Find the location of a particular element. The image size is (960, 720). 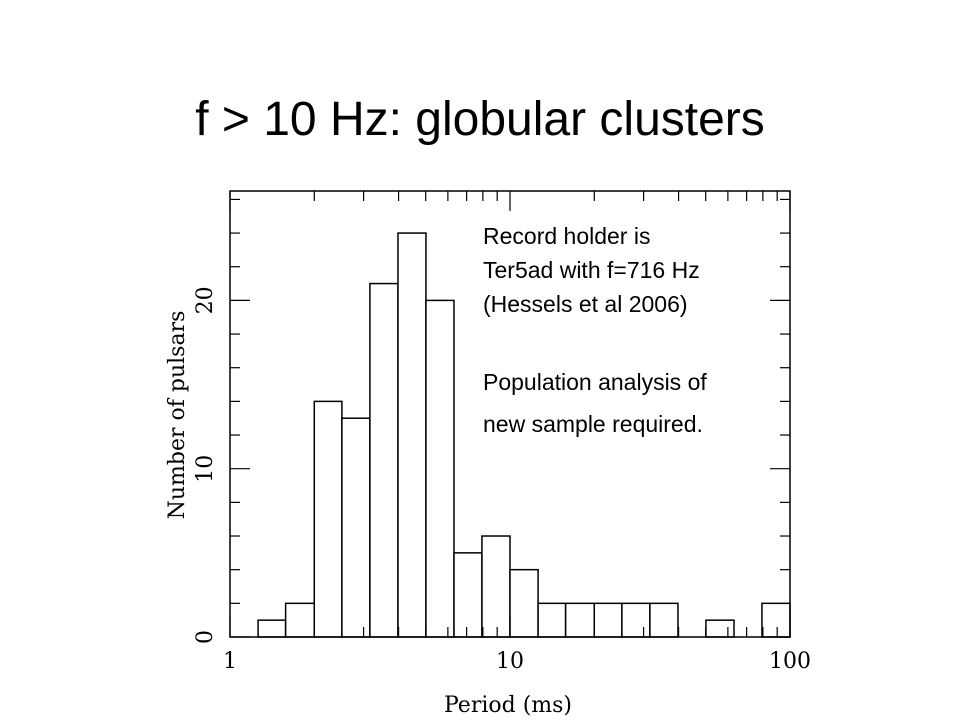

y-axis-label: Number of pulsars is located at coordinates (177, 415).